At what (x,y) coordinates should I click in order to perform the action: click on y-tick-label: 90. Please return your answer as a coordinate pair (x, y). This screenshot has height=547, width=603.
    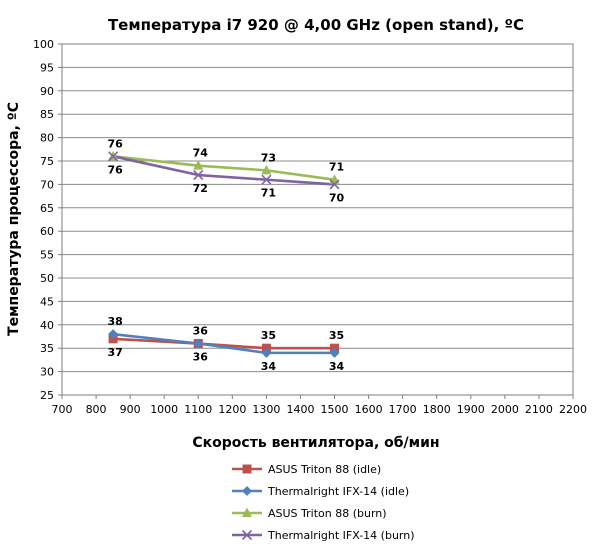
    Looking at the image, I should click on (47, 91).